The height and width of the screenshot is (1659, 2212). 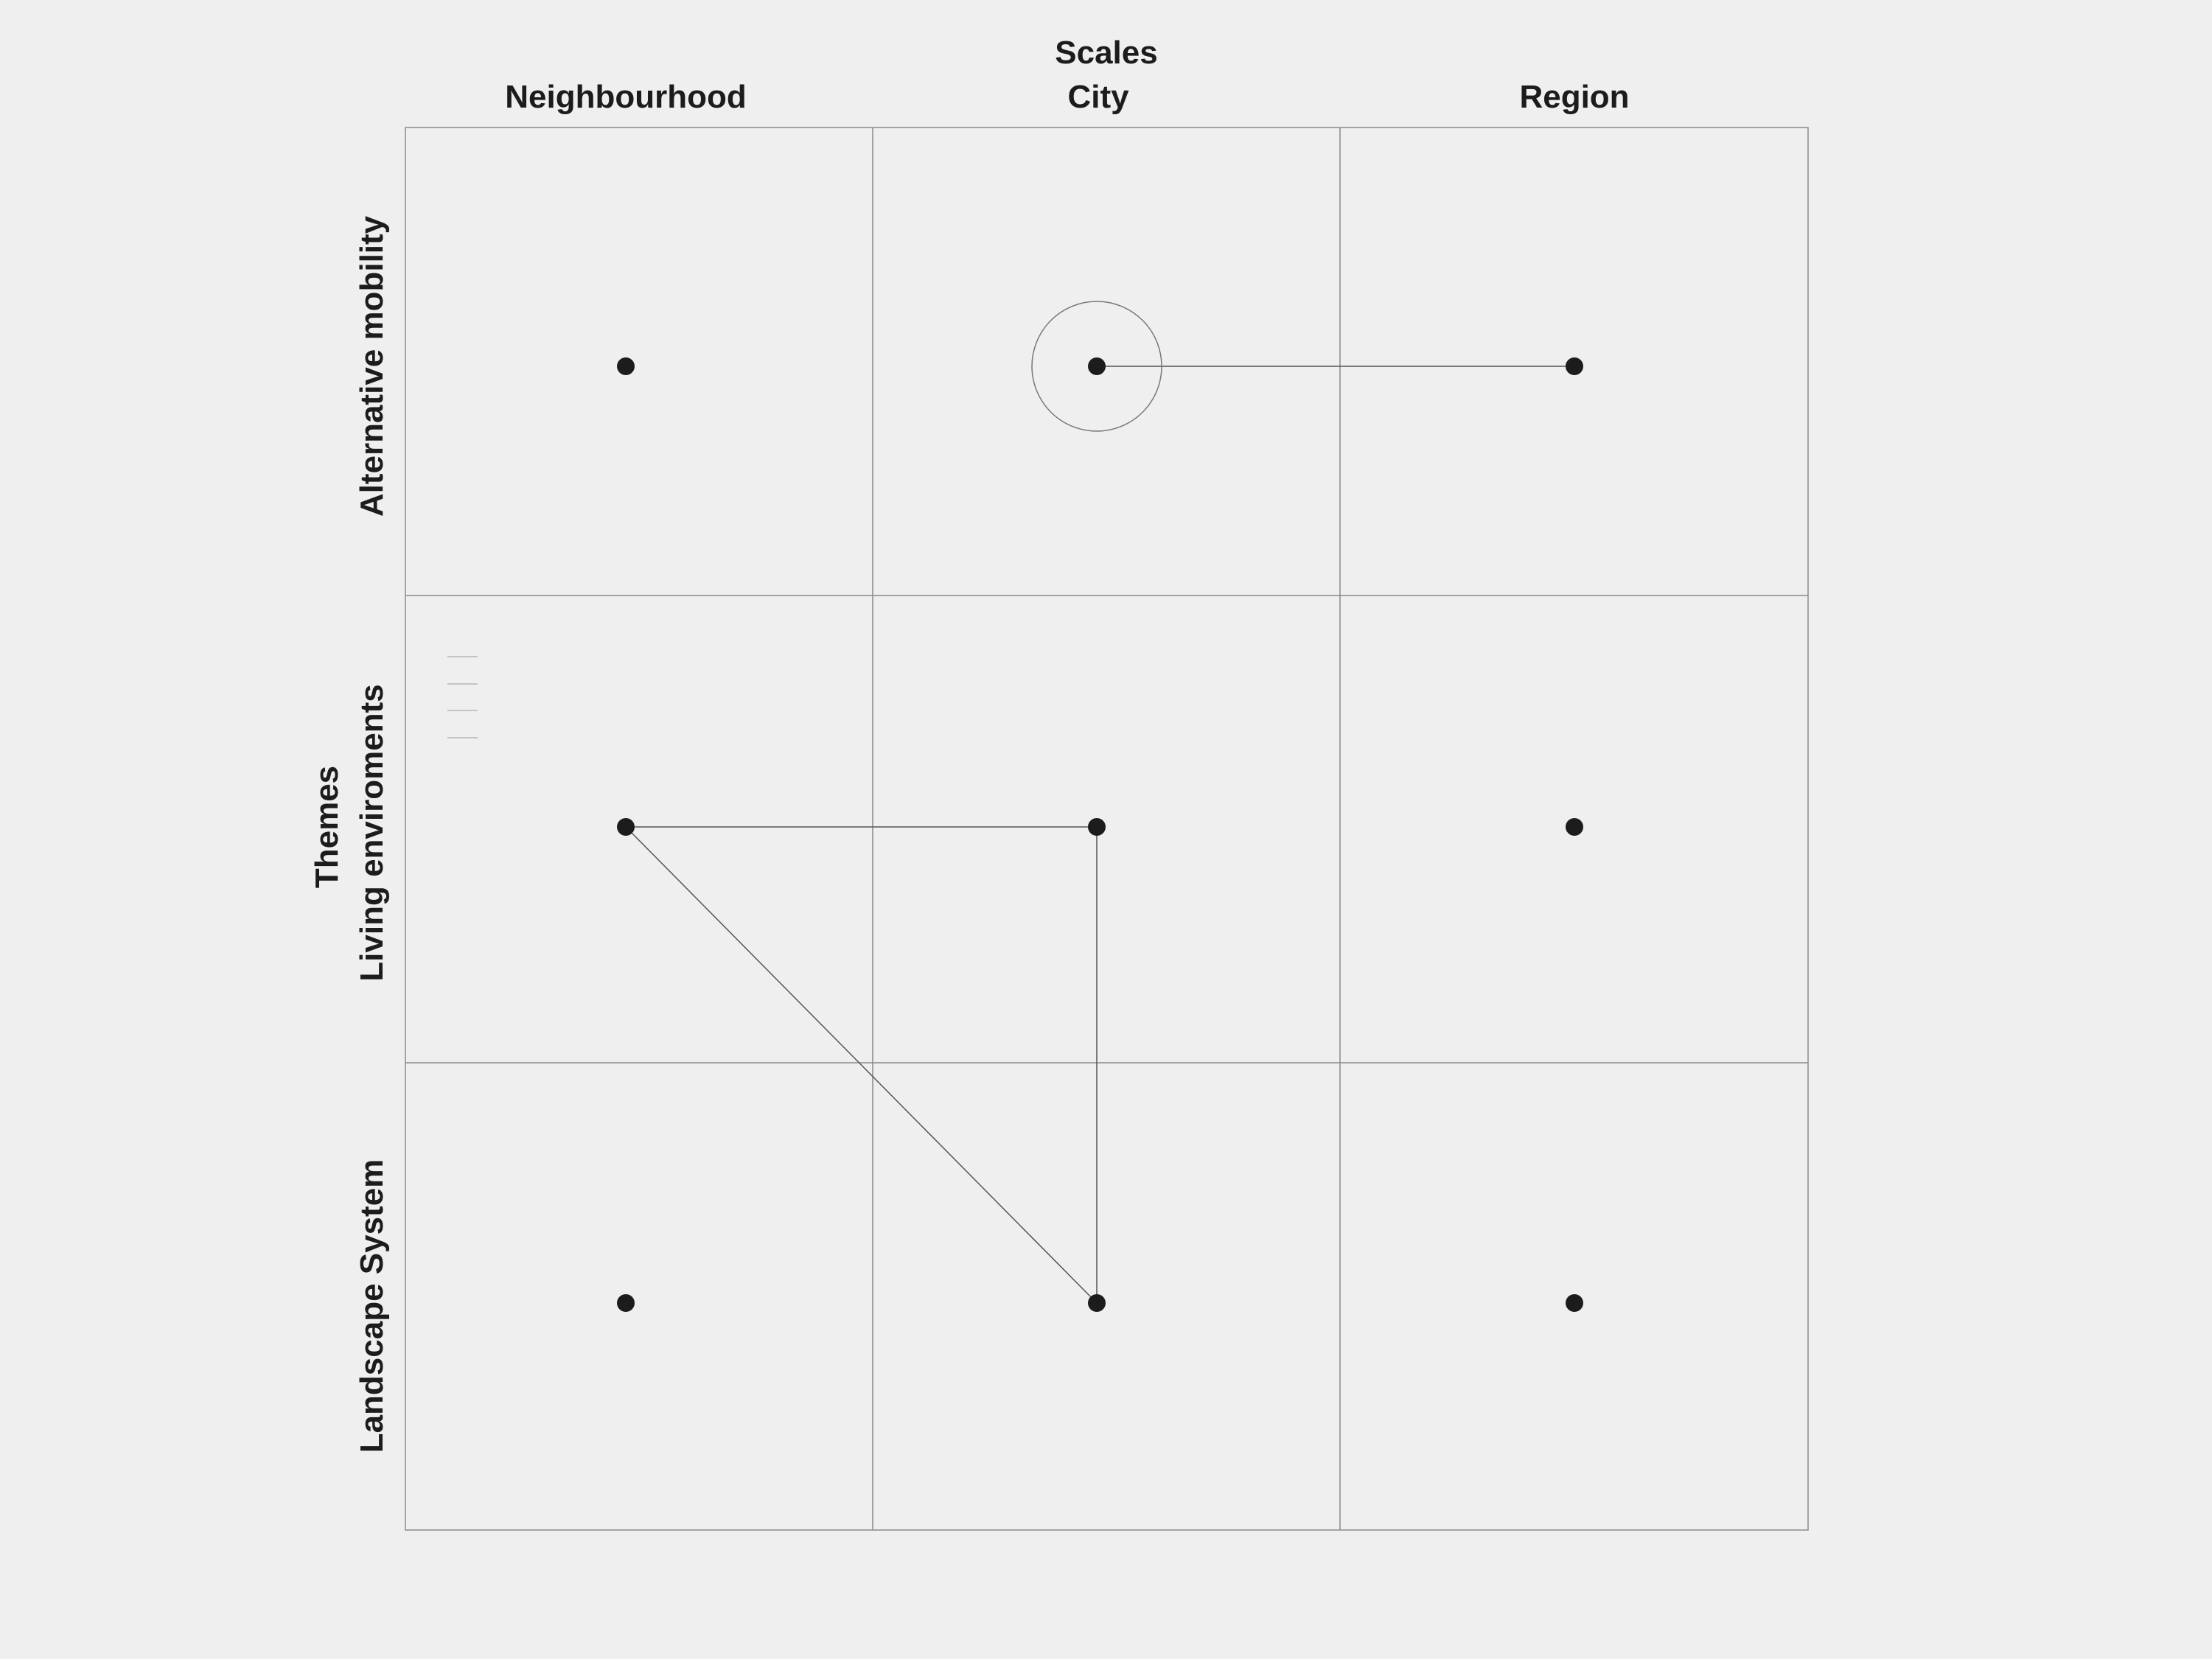 What do you see at coordinates (1574, 827) in the screenshot?
I see `node-living-region` at bounding box center [1574, 827].